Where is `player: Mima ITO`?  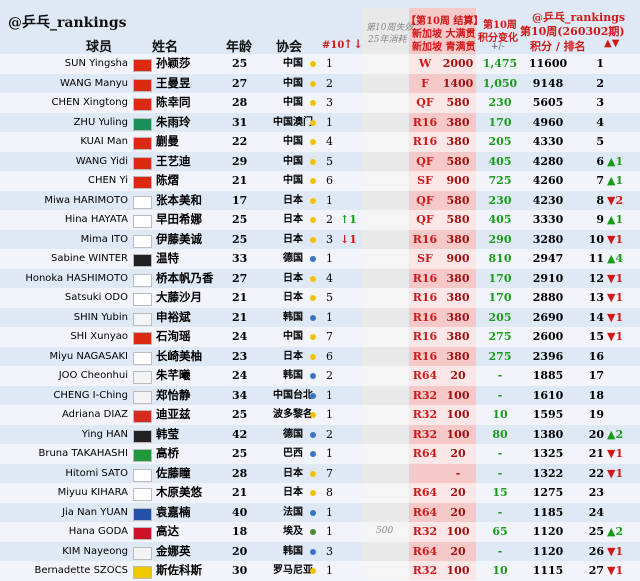 player: Mima ITO is located at coordinates (104, 239).